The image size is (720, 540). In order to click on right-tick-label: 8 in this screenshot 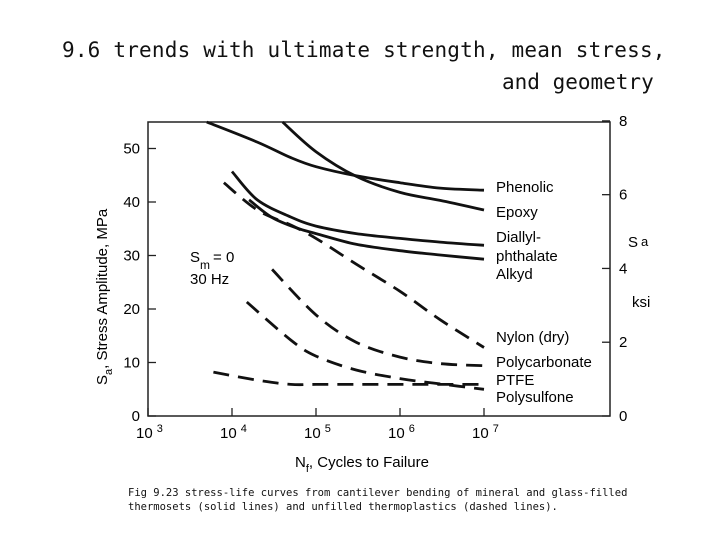, I will do `click(623, 121)`.